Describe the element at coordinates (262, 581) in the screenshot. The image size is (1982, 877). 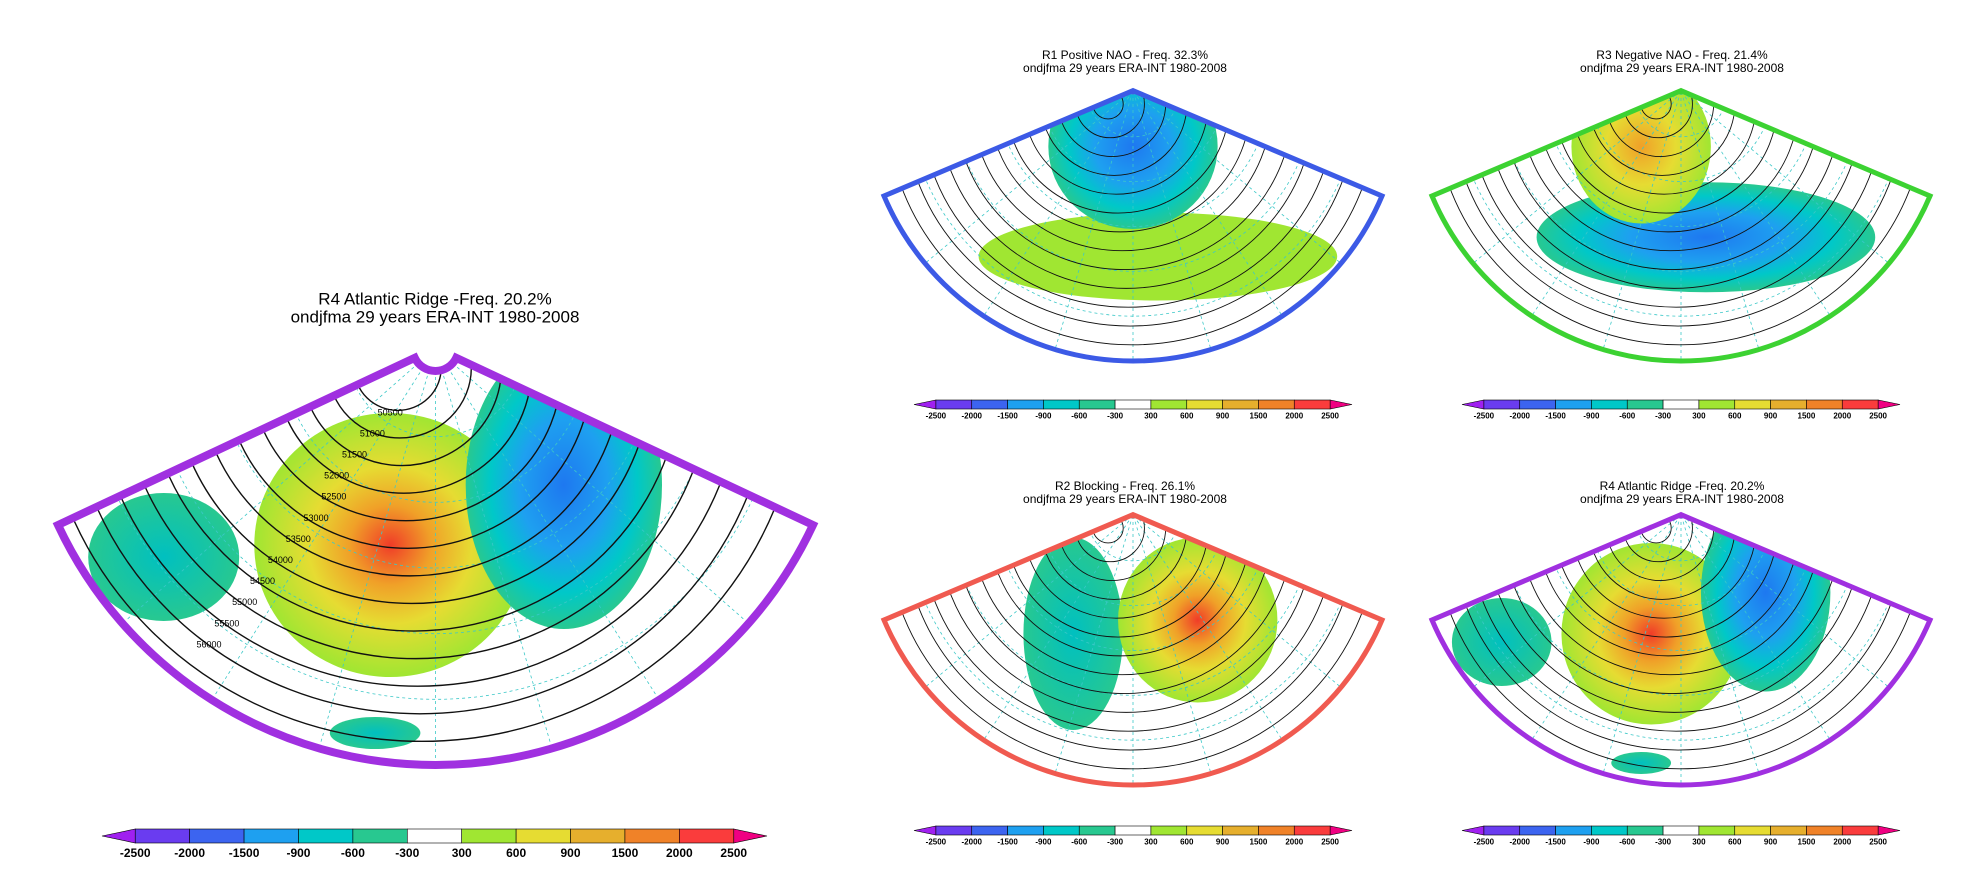
I see `contour-label: 54500` at that location.